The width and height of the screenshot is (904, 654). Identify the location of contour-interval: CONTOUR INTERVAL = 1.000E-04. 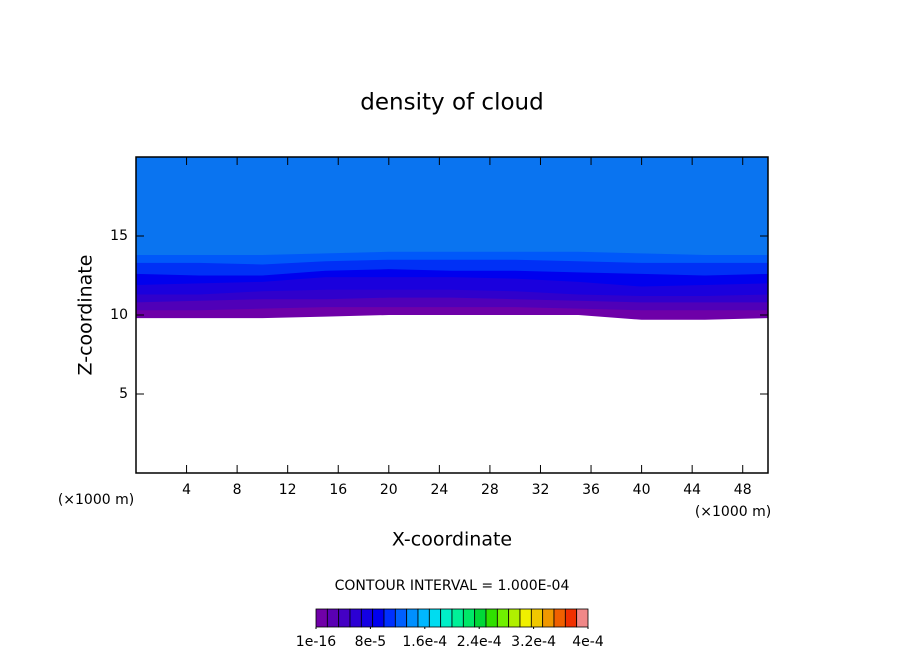
(452, 586).